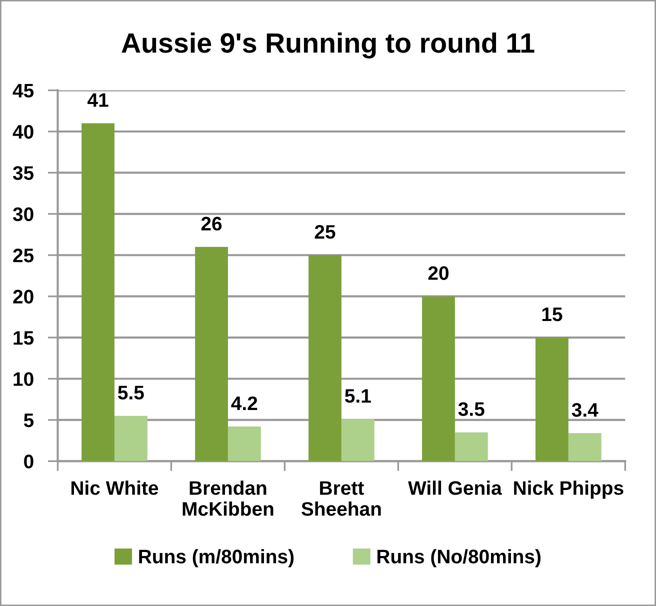 The width and height of the screenshot is (656, 606). I want to click on data-label: 15, so click(552, 315).